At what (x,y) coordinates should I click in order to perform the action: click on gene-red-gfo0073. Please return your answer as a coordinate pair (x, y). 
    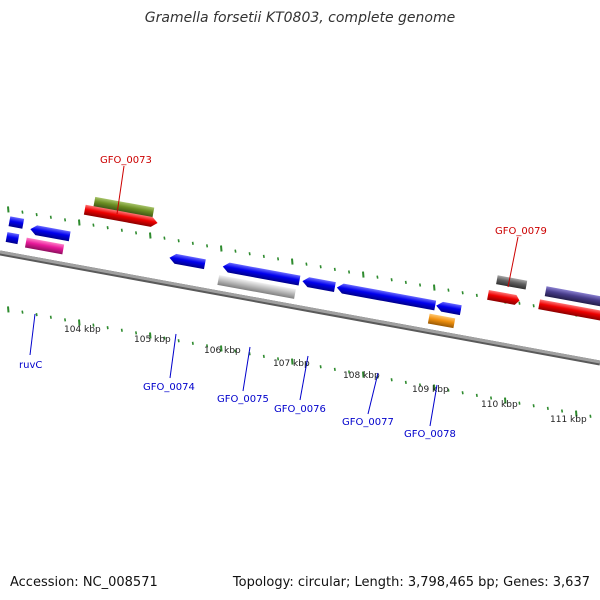
    Looking at the image, I should click on (121, 216).